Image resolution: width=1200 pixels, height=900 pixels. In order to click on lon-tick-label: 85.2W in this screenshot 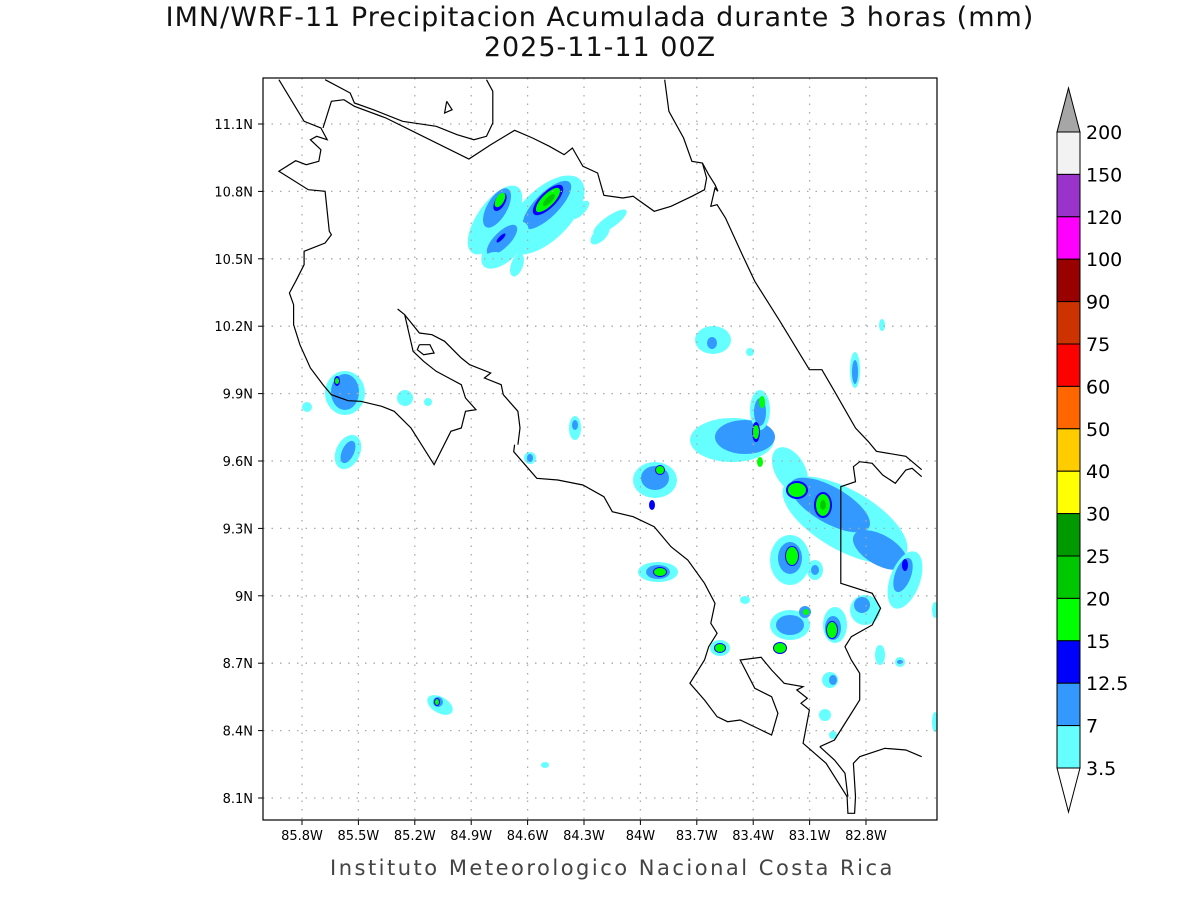, I will do `click(415, 836)`.